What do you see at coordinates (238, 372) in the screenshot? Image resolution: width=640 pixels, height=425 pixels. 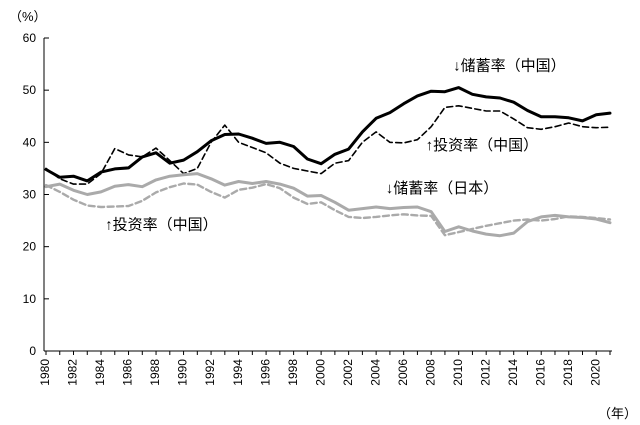 I see `x-tick-label-1994: 1994` at bounding box center [238, 372].